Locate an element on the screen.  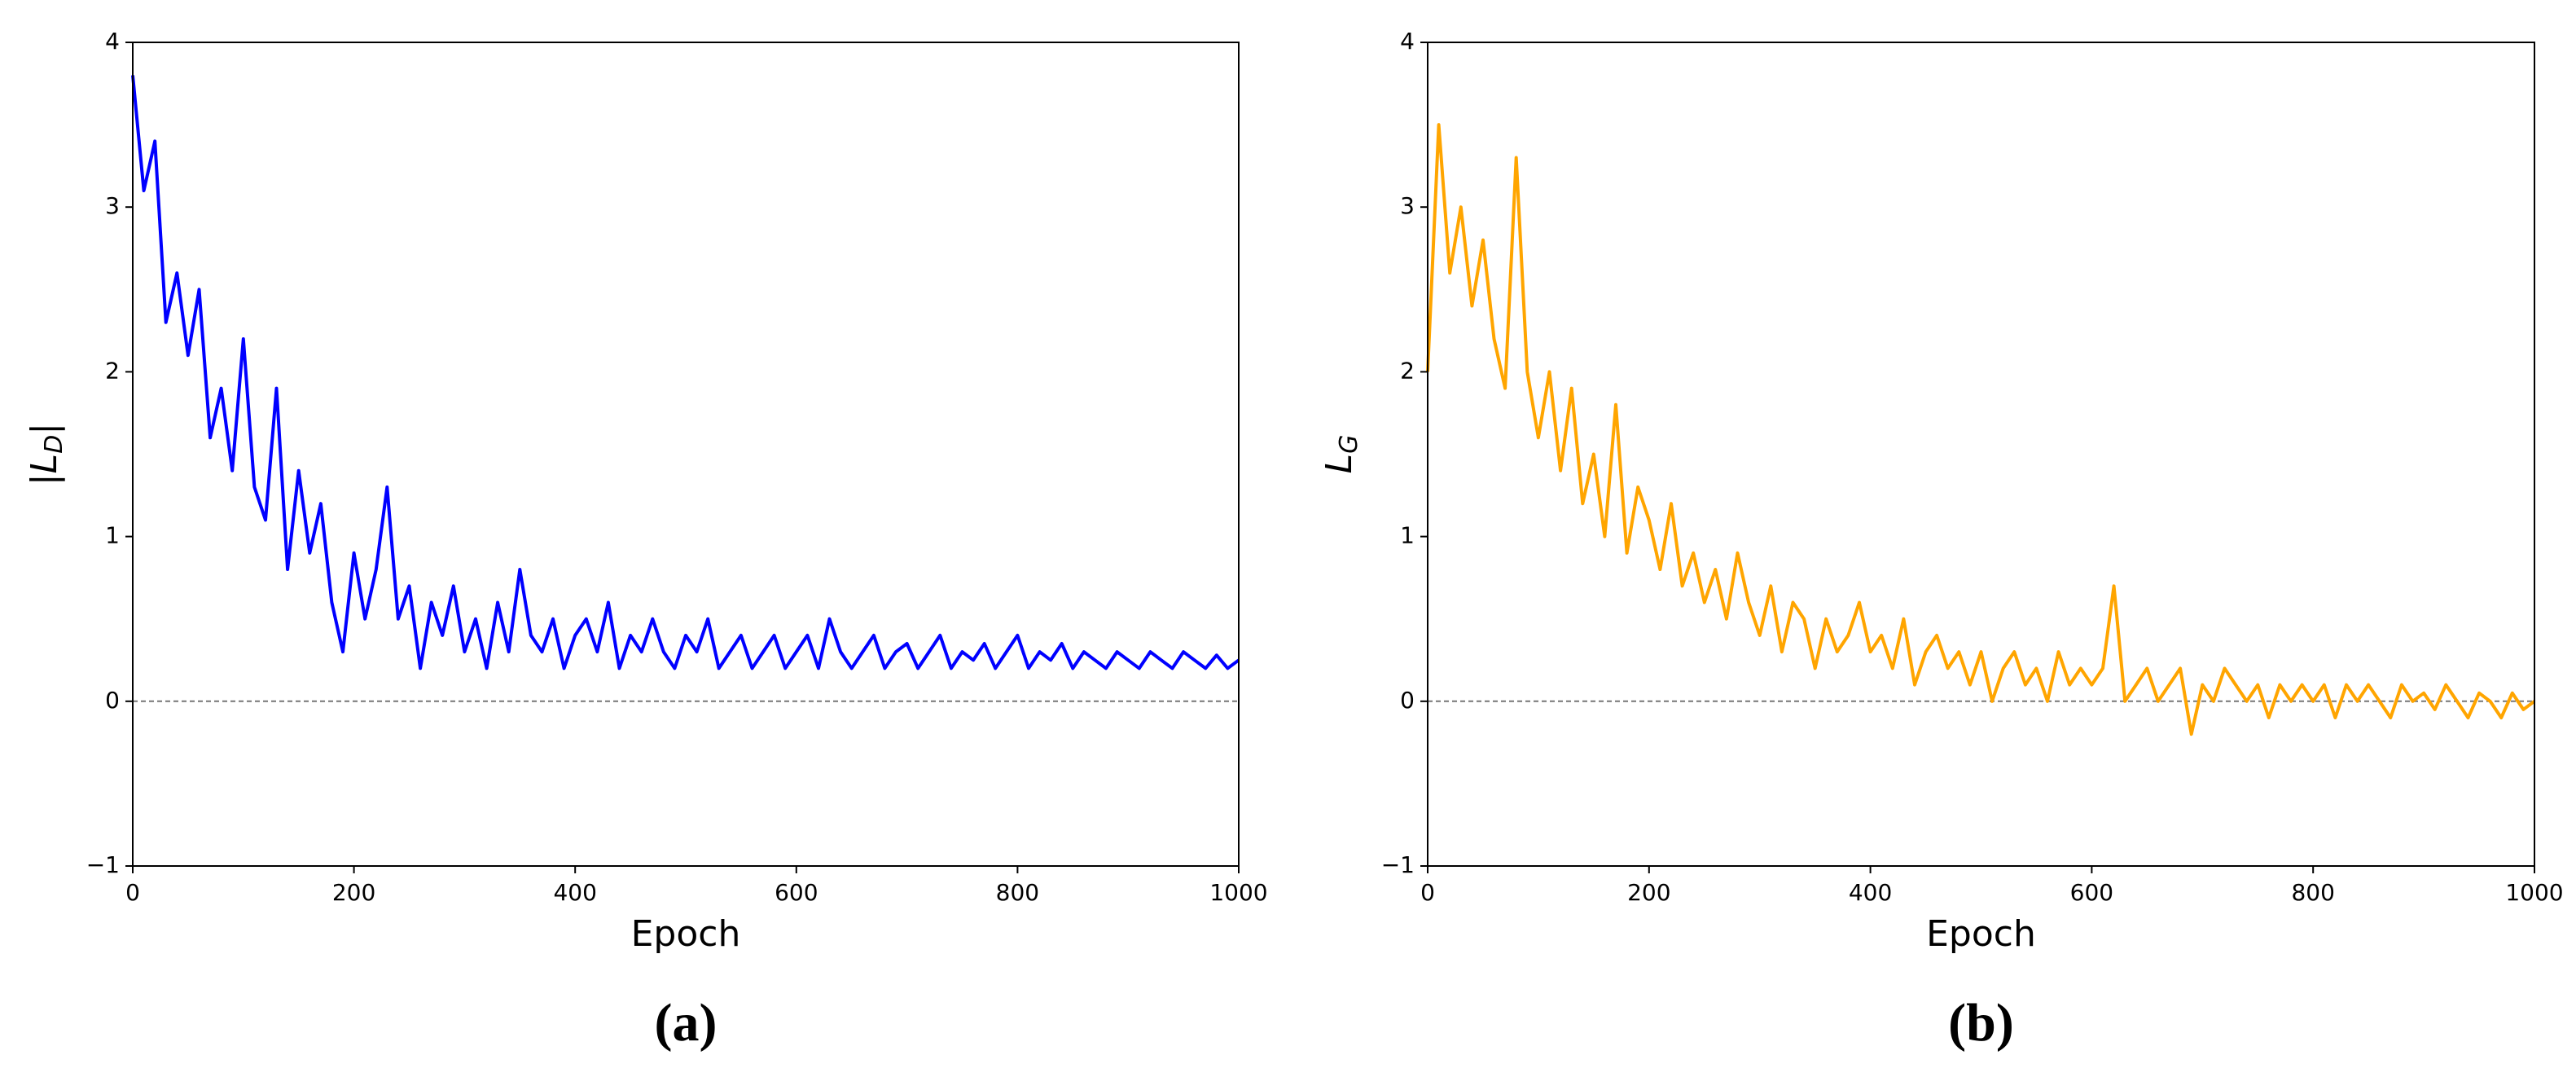
y-axis-label-part: |L is located at coordinates (44, 470).